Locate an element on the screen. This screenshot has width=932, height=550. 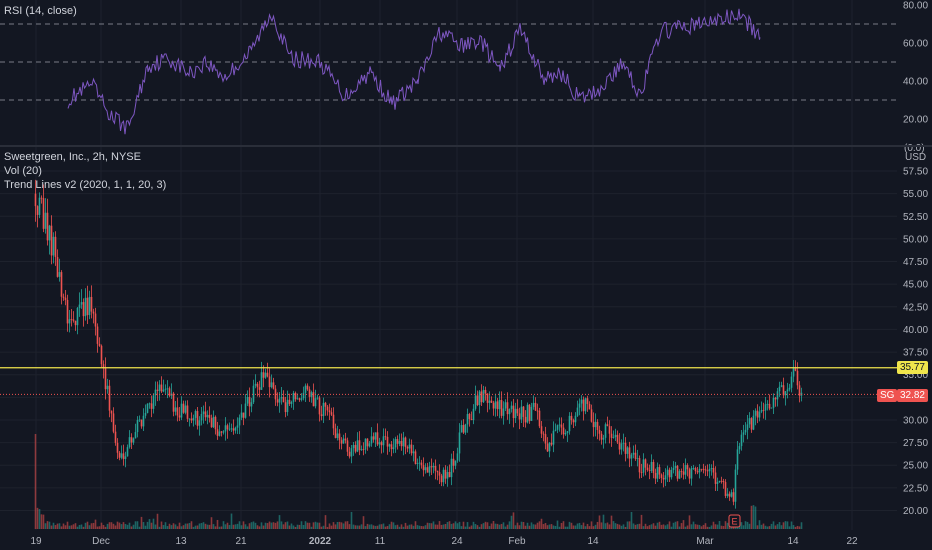
symbol-tag: SG is located at coordinates (887, 395).